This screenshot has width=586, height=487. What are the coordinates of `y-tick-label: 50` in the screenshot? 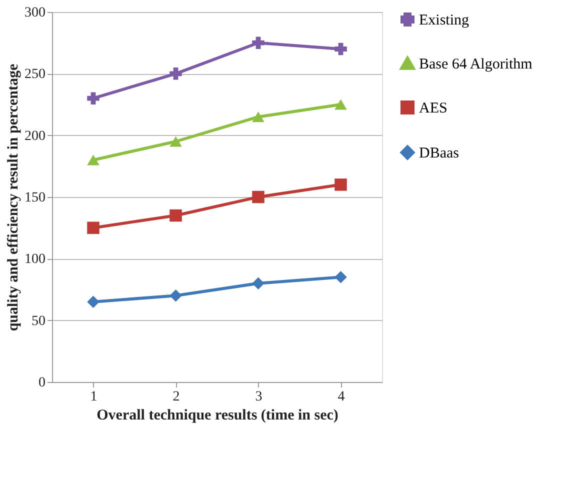 It's located at (39, 321).